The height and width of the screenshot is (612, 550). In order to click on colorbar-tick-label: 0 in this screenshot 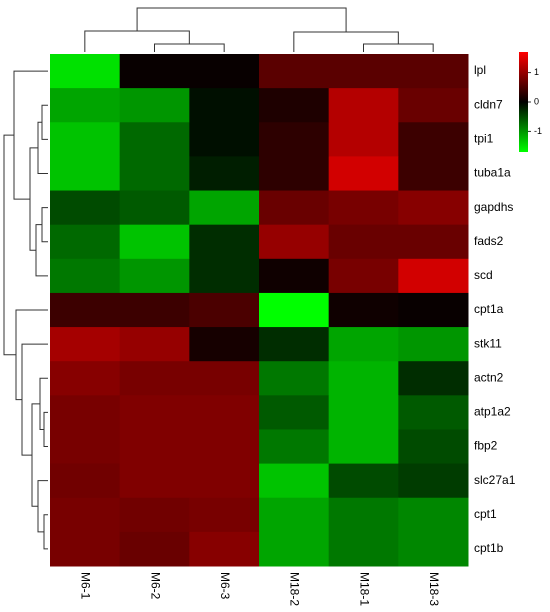, I will do `click(536, 101)`.